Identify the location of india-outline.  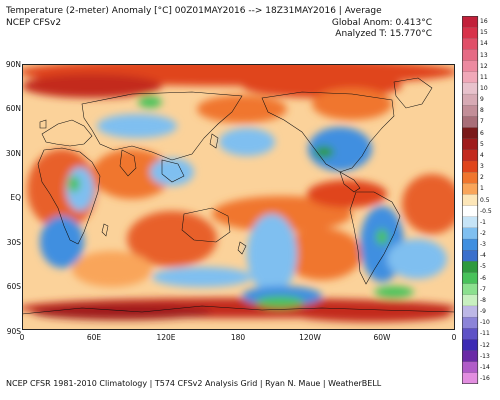
(128, 163).